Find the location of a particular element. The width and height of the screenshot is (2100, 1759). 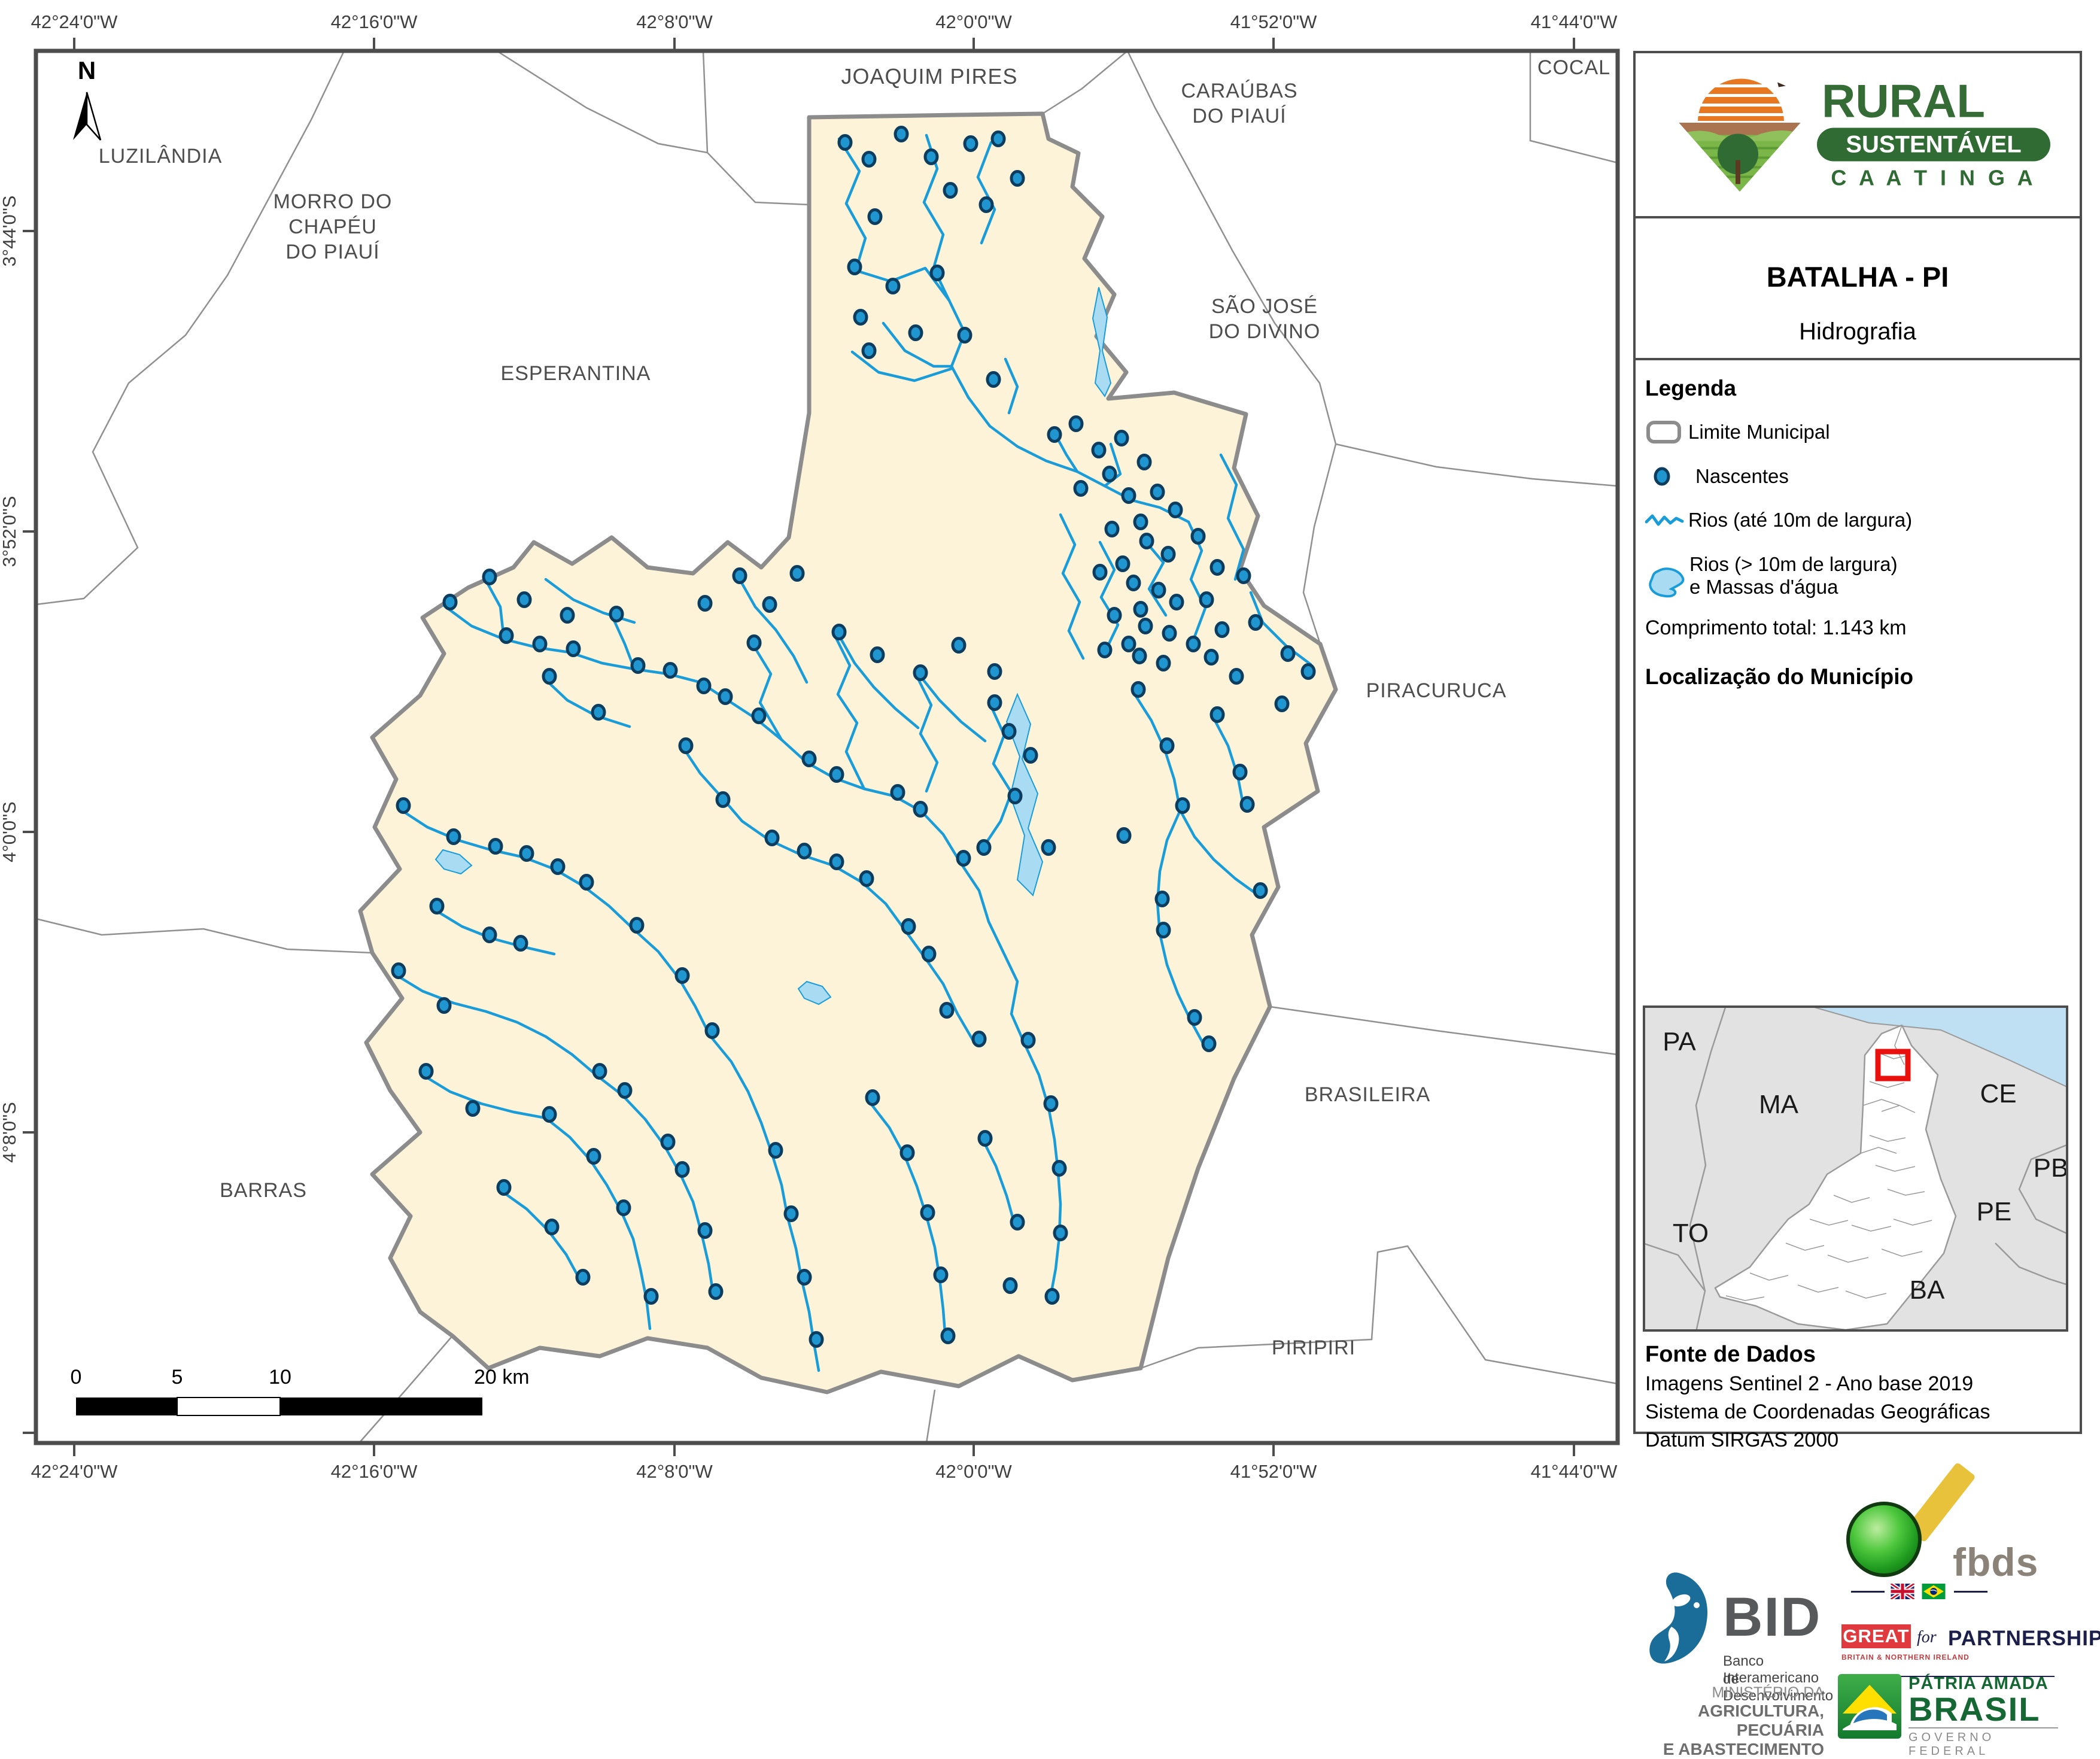

inset-state-labels: PA MA CE PB PE TO BA is located at coordinates (1866, 1166).